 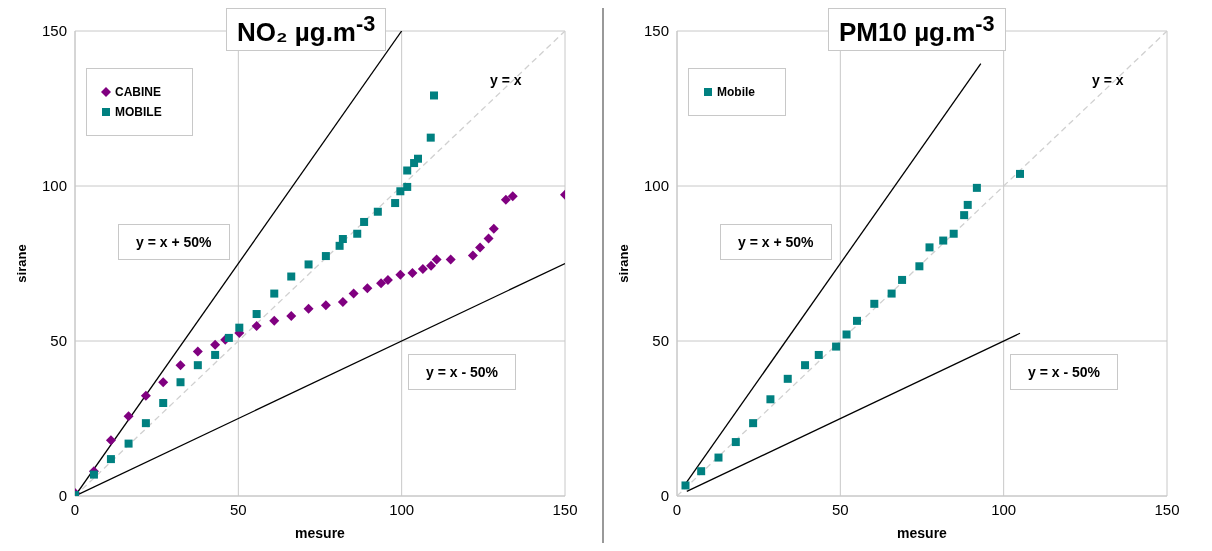 I want to click on legend-label: CABINE, so click(x=138, y=92).